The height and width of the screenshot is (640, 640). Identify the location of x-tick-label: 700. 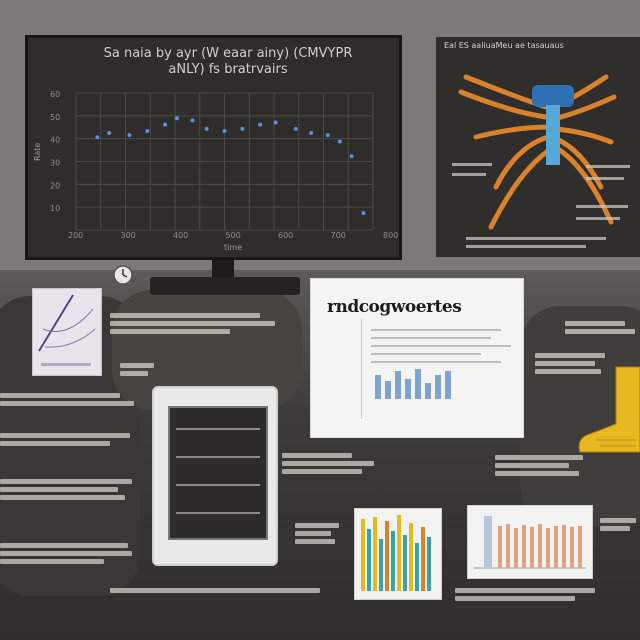
(338, 235).